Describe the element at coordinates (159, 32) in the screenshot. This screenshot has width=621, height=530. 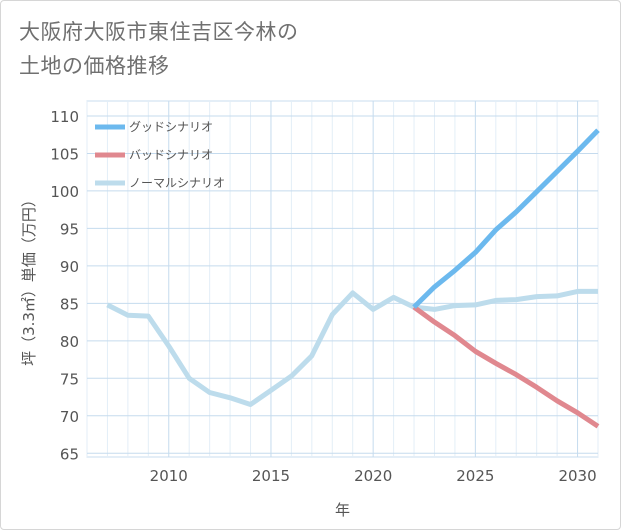
I see `chart-title-line-1: 大阪府大阪市東住吉区今林の` at that location.